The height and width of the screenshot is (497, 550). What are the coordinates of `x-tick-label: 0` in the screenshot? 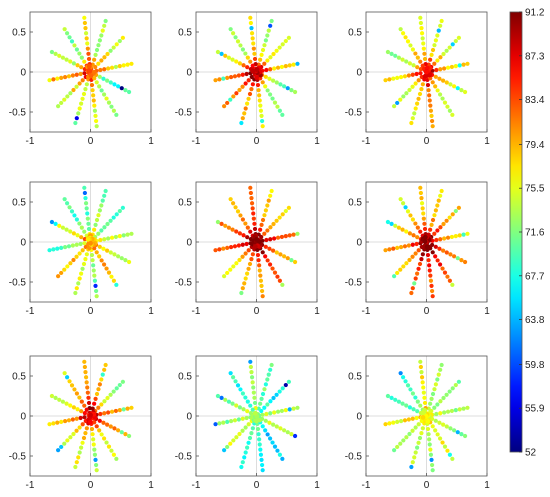 It's located at (91, 485).